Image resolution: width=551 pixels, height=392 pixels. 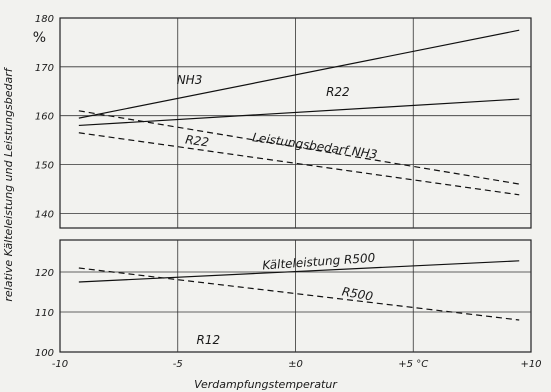 What do you see at coordinates (44, 68) in the screenshot?
I see `y-tick-label: 170` at bounding box center [44, 68].